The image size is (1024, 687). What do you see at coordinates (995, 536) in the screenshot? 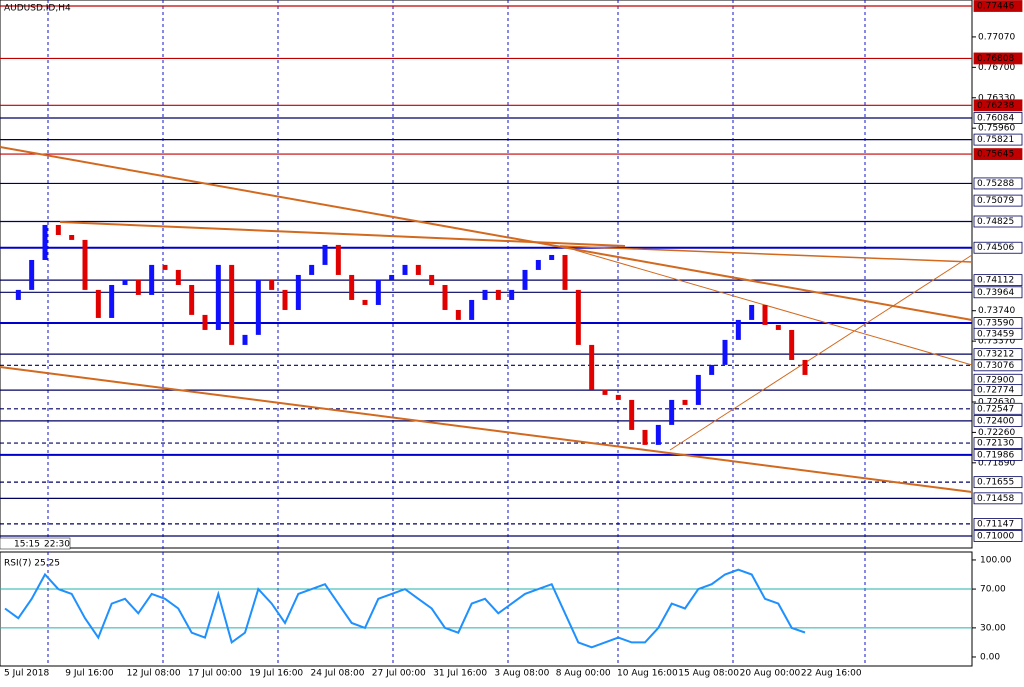
I see `level-label: 0.71000` at bounding box center [995, 536].